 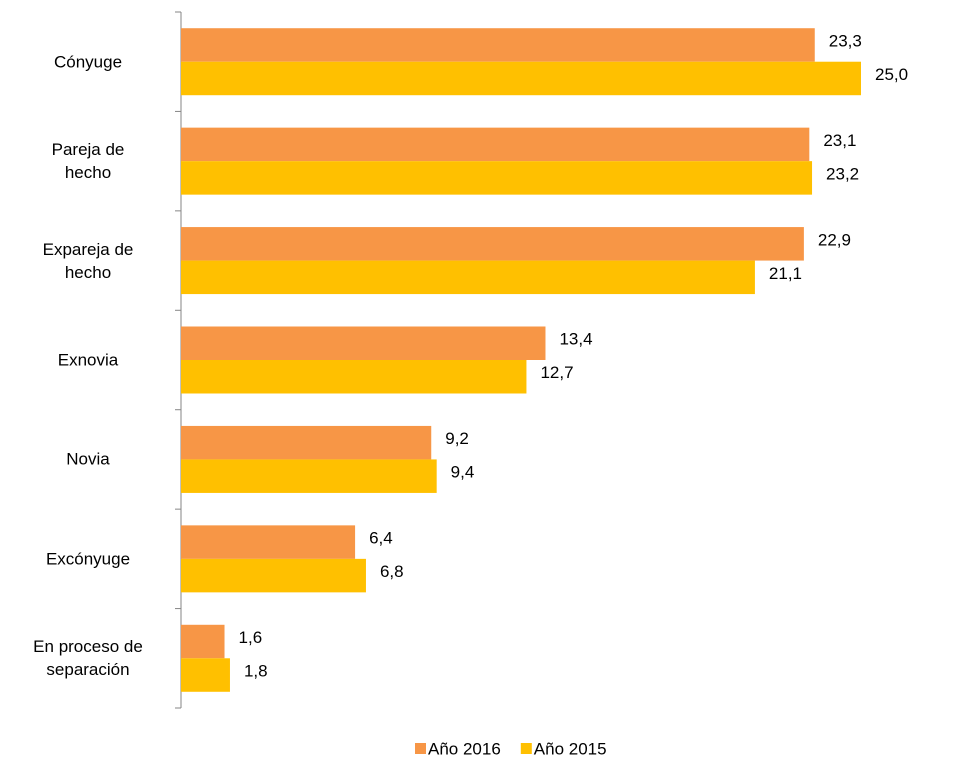 What do you see at coordinates (88, 62) in the screenshot?
I see `category-label: Cónyuge` at bounding box center [88, 62].